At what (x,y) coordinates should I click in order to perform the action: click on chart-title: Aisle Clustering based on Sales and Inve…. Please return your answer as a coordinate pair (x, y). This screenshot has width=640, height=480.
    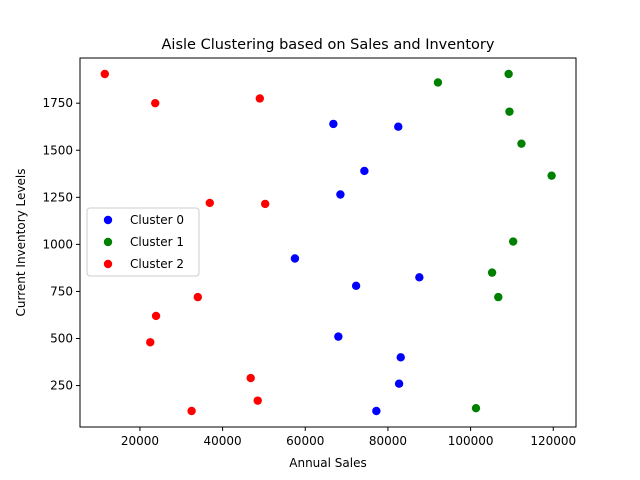
    Looking at the image, I should click on (328, 45).